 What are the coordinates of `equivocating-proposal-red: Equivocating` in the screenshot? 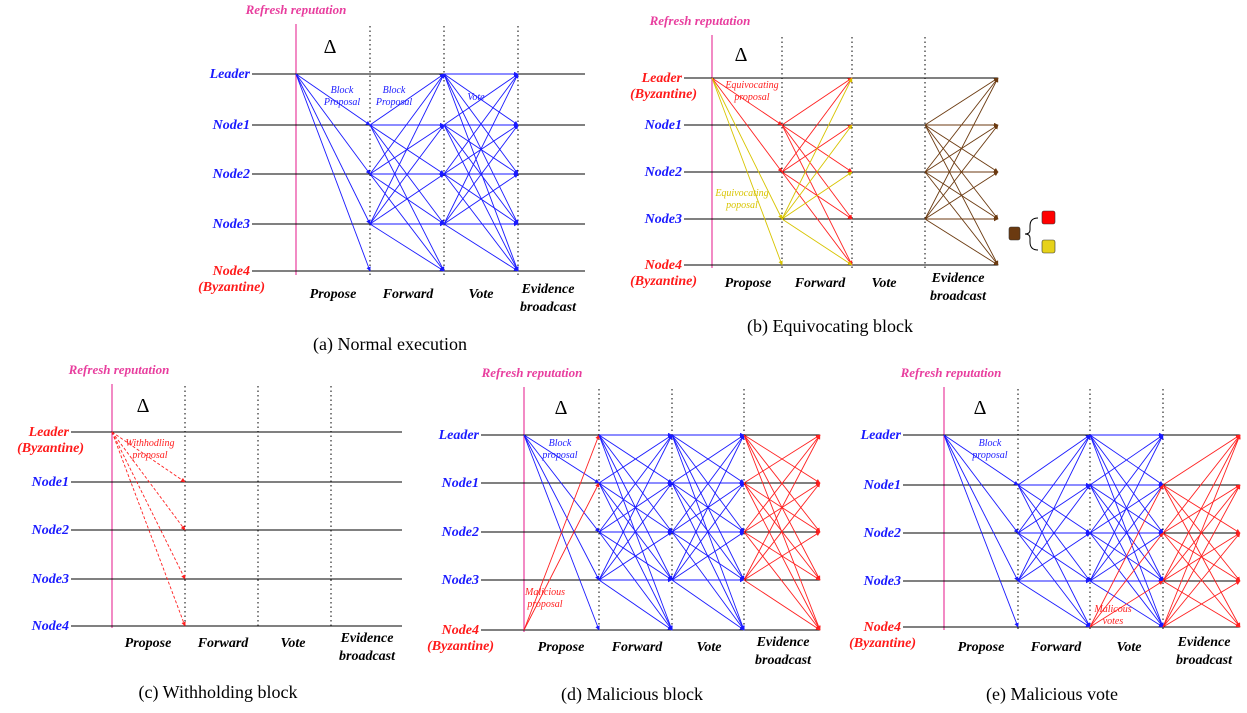 It's located at (751, 85).